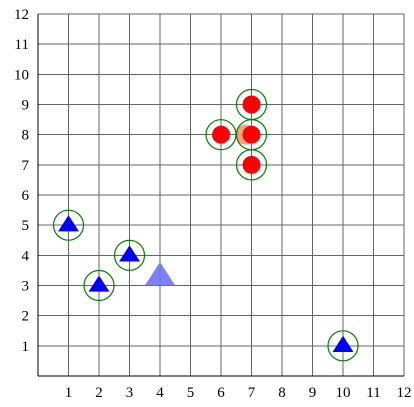  What do you see at coordinates (373, 393) in the screenshot?
I see `x-tick-label: 11` at bounding box center [373, 393].